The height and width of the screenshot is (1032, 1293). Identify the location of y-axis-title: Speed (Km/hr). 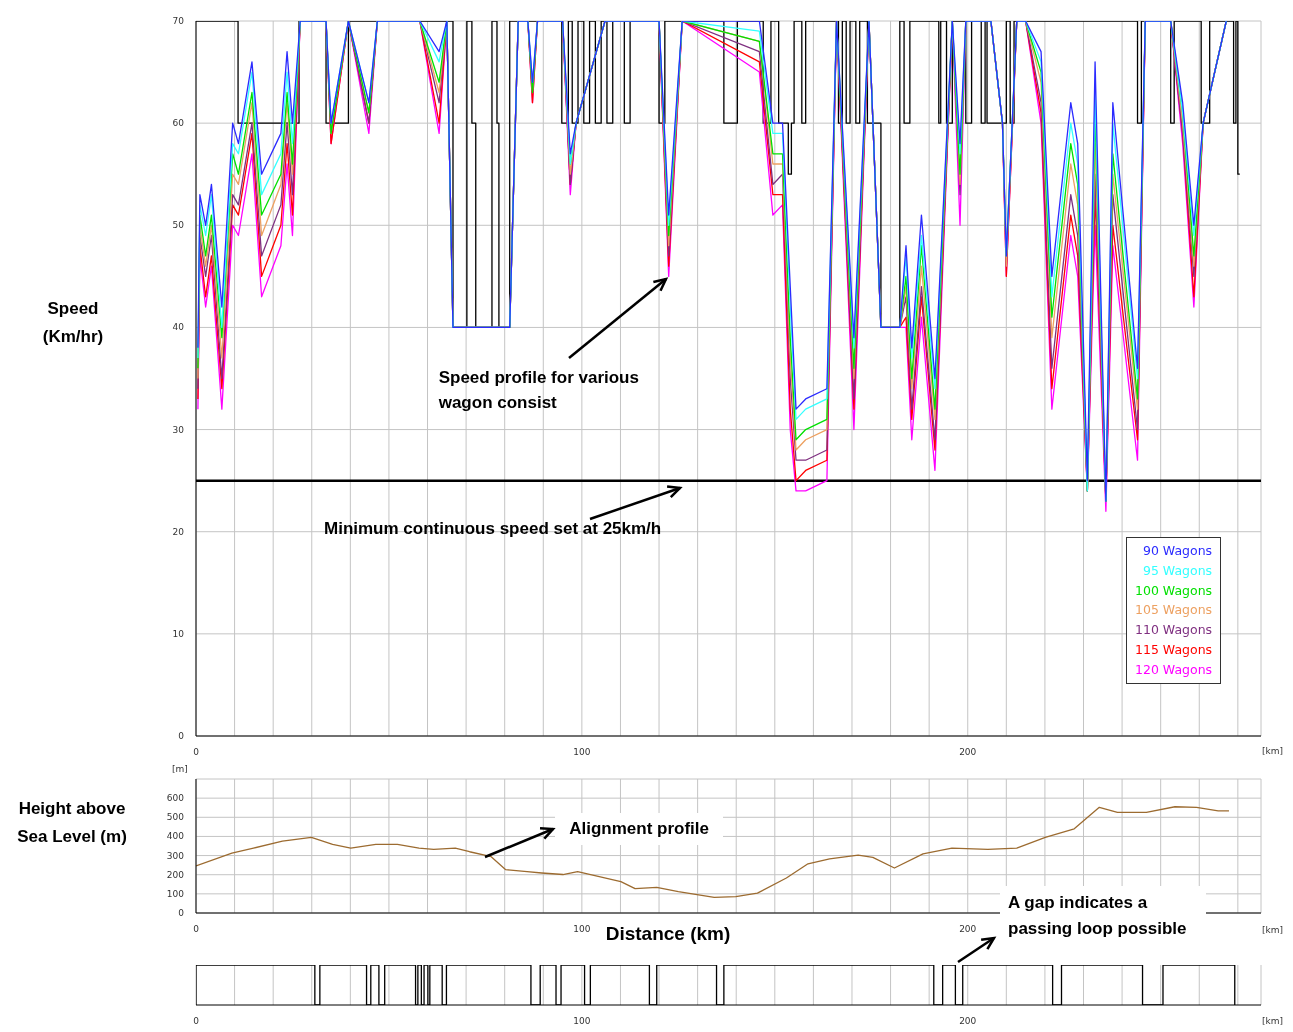
(73, 323).